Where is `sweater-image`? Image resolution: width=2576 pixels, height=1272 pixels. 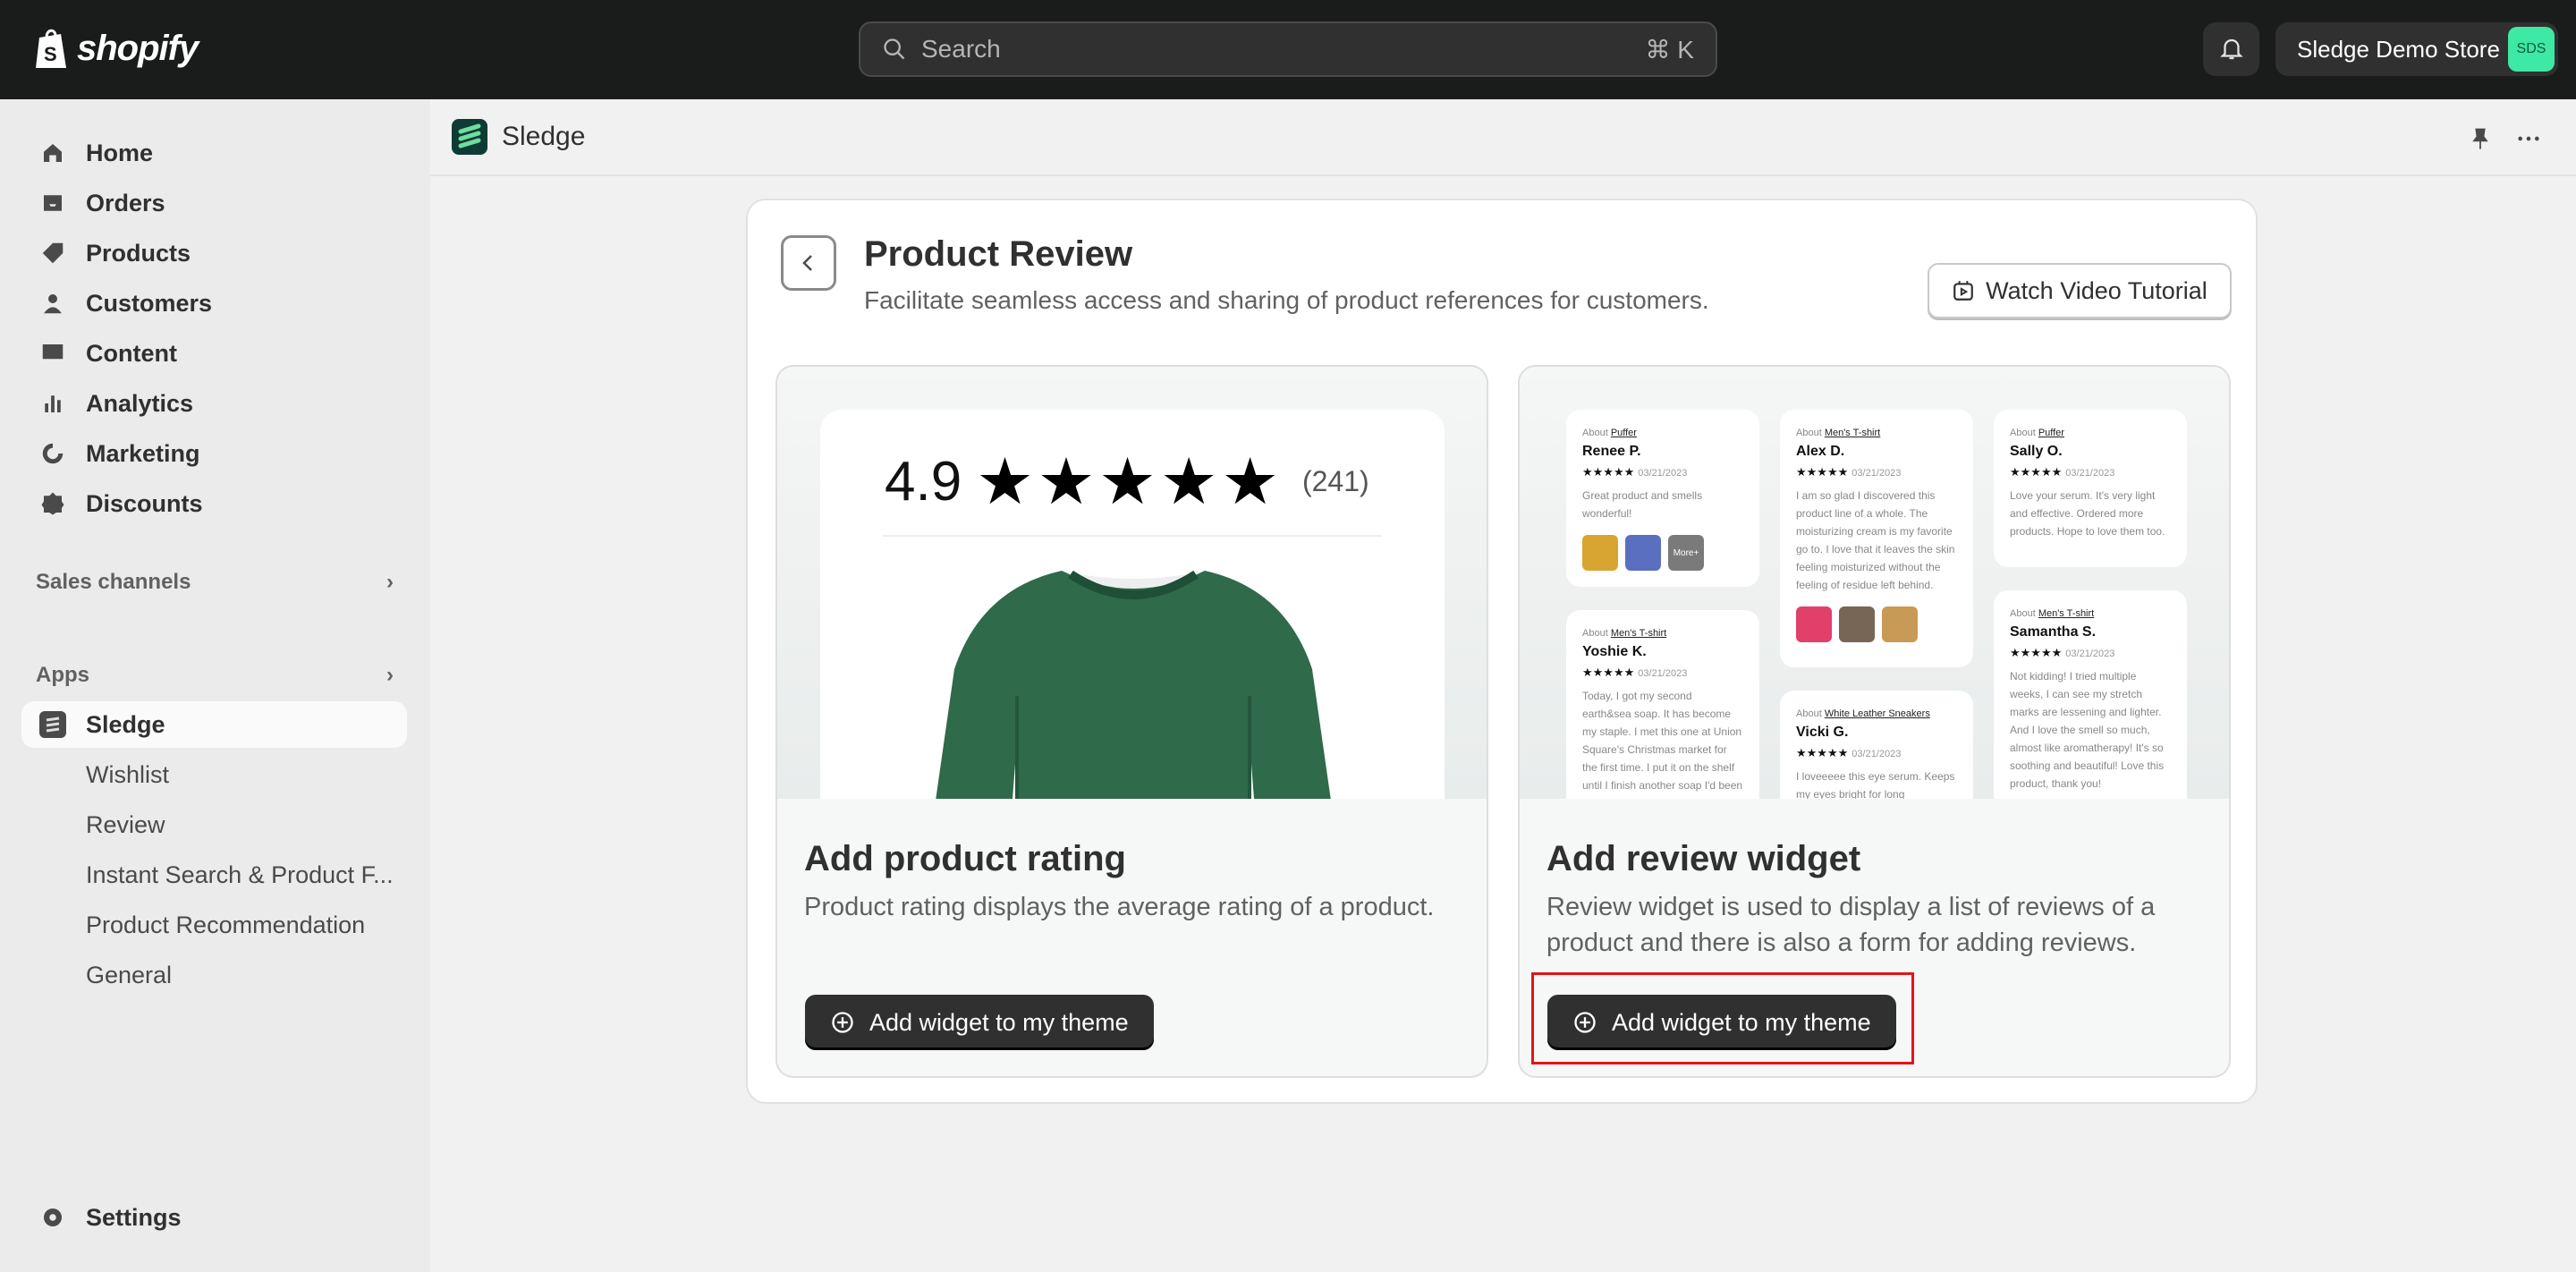
sweater-image is located at coordinates (1133, 684).